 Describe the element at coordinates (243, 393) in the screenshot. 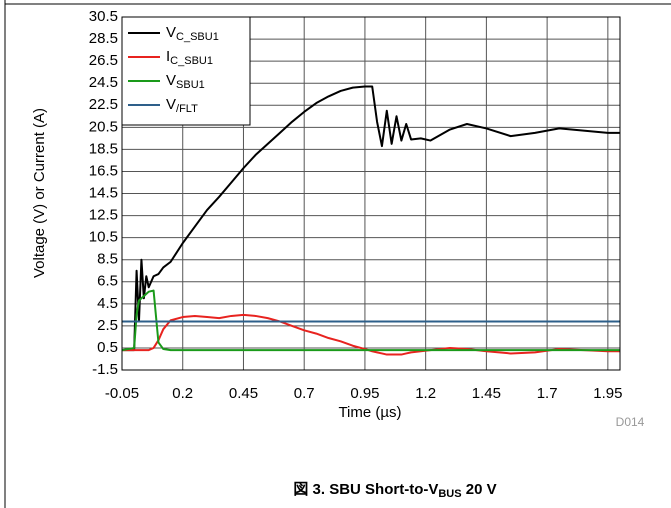

I see `x-tick-label: 0.45` at that location.